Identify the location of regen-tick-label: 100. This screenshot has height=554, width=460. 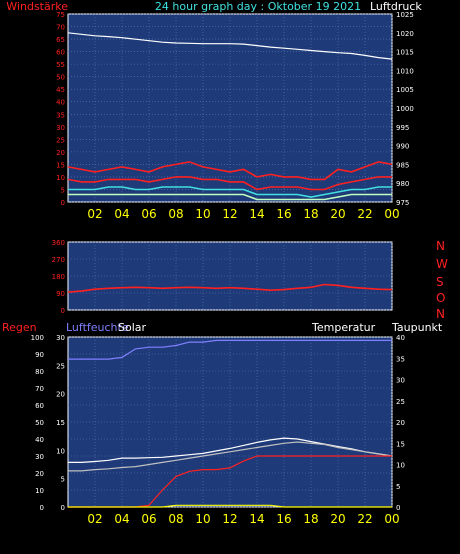
(37, 338).